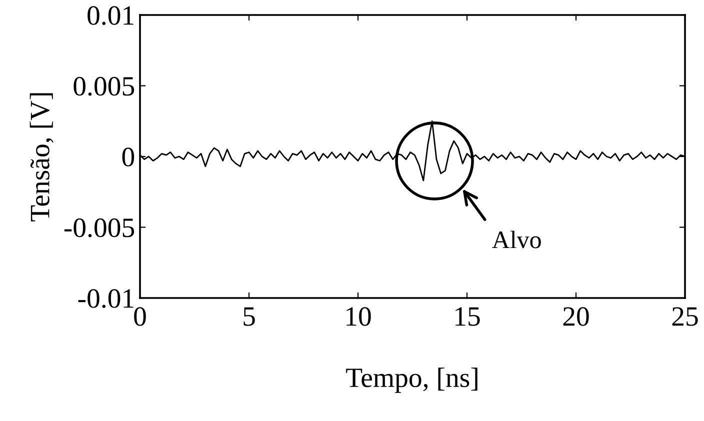 This screenshot has height=421, width=704. I want to click on y-tick-label: 0, so click(128, 157).